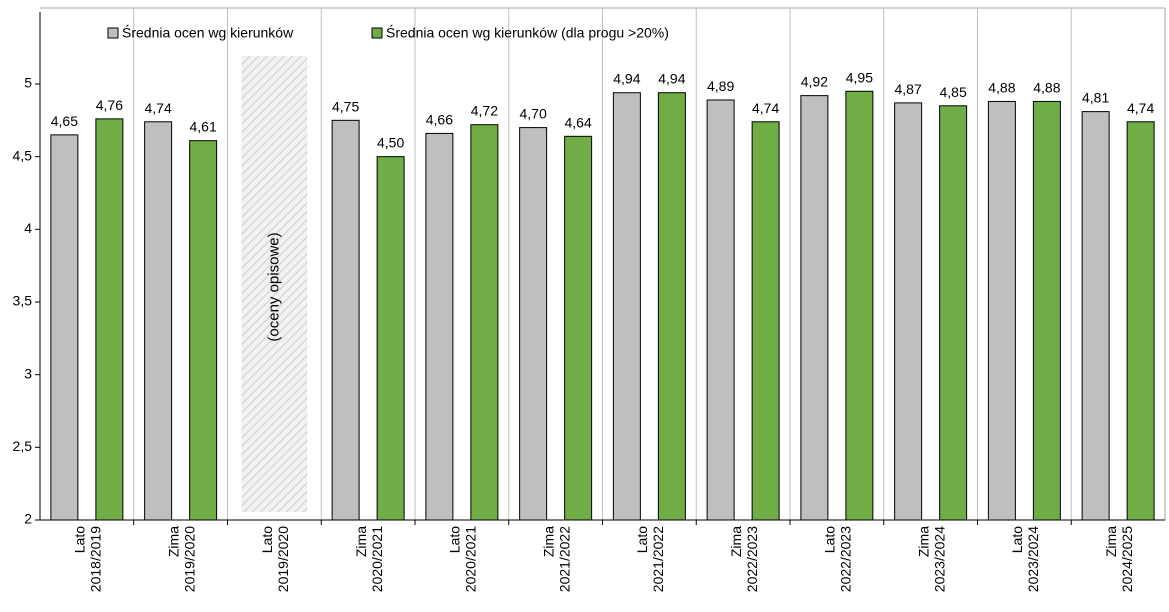 This screenshot has height=612, width=1169. I want to click on annotation-region: (oceny opisowe), so click(274, 284).